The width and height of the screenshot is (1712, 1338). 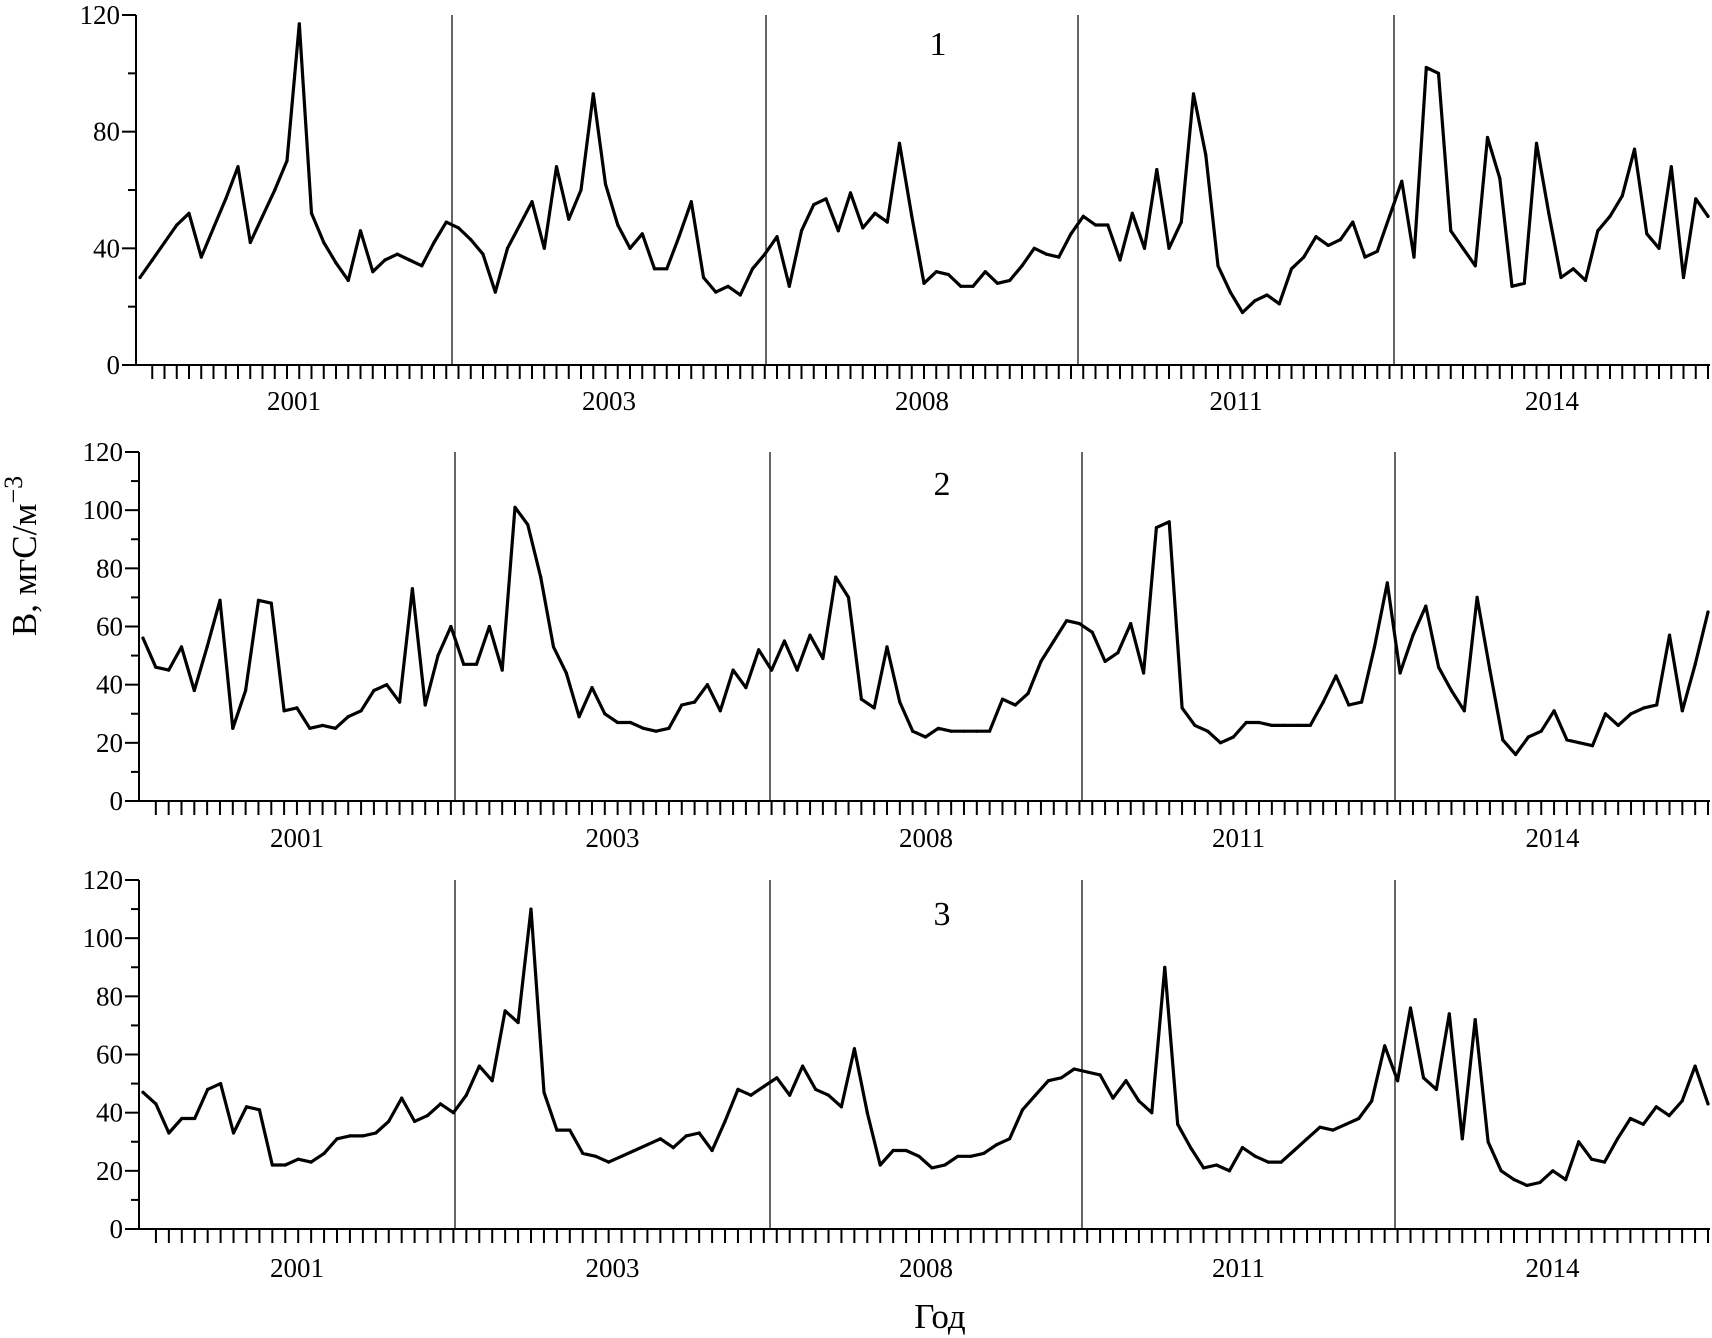 I want to click on y-tick-label: 100, so click(x=103, y=510).